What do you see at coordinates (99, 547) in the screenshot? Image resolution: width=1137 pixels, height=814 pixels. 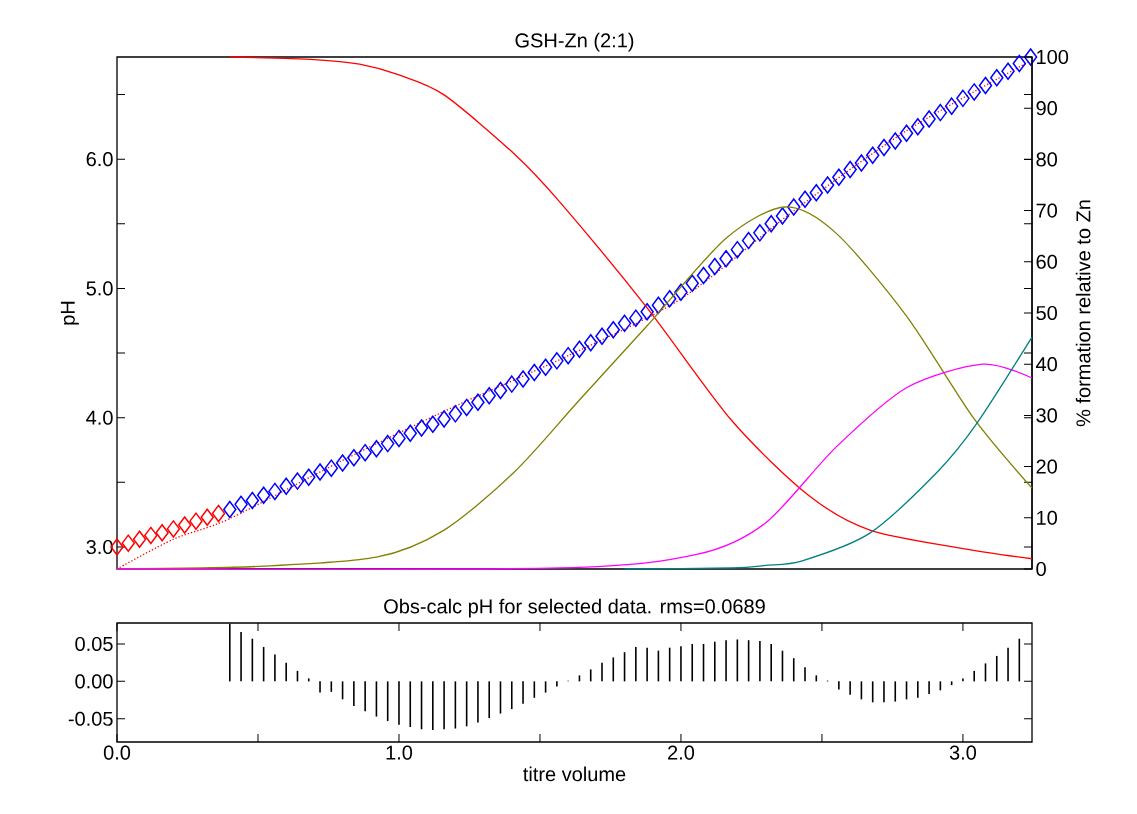 I see `y-tick-label: 3.0` at bounding box center [99, 547].